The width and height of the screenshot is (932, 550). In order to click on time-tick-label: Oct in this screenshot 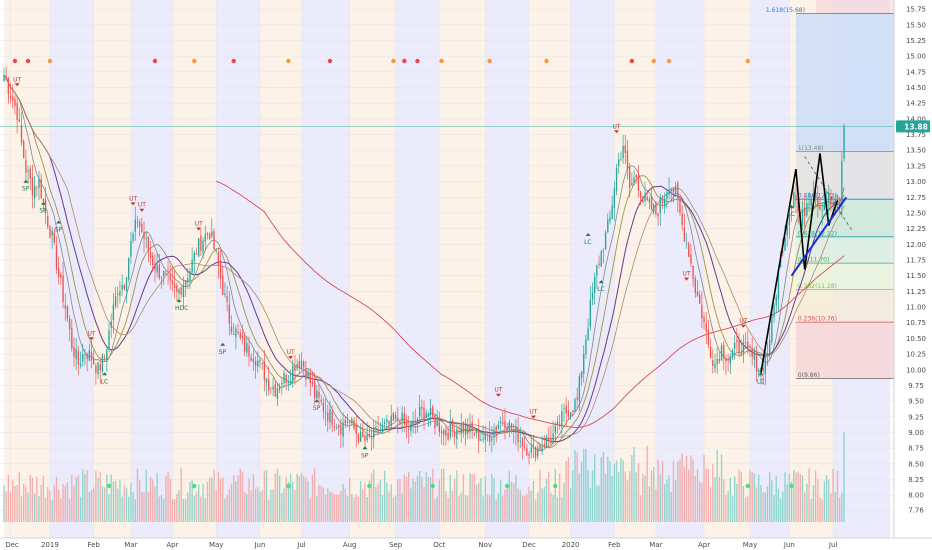, I will do `click(439, 545)`.